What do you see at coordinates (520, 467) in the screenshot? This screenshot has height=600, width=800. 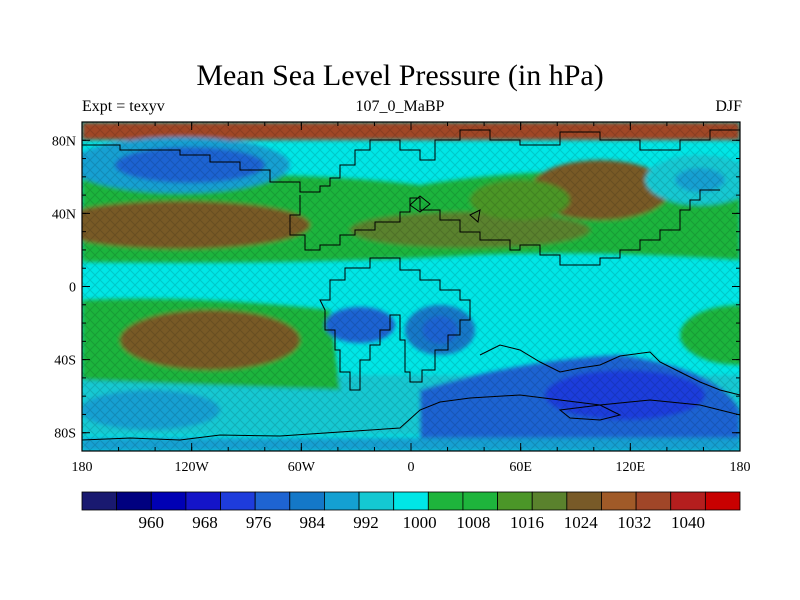 I see `lon-tick-label: 60E` at bounding box center [520, 467].